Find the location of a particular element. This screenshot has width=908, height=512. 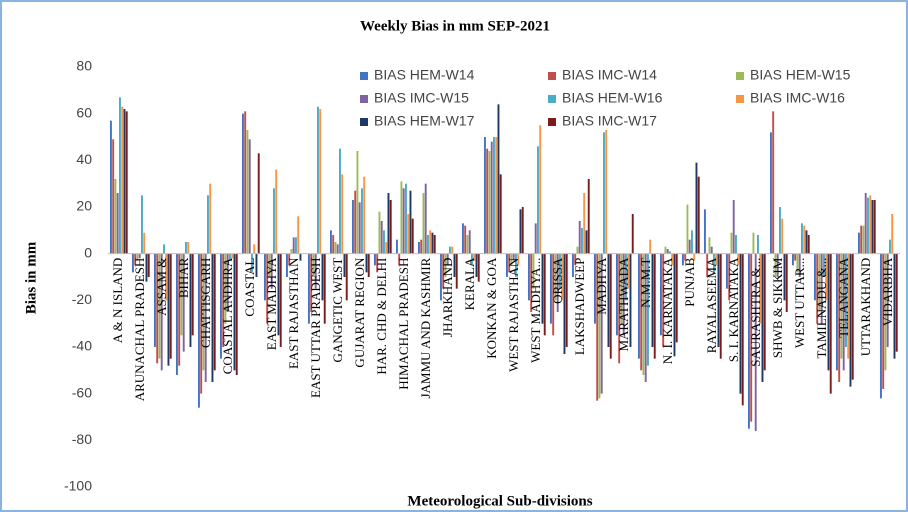

y-tick-label: -80 is located at coordinates (82, 439).